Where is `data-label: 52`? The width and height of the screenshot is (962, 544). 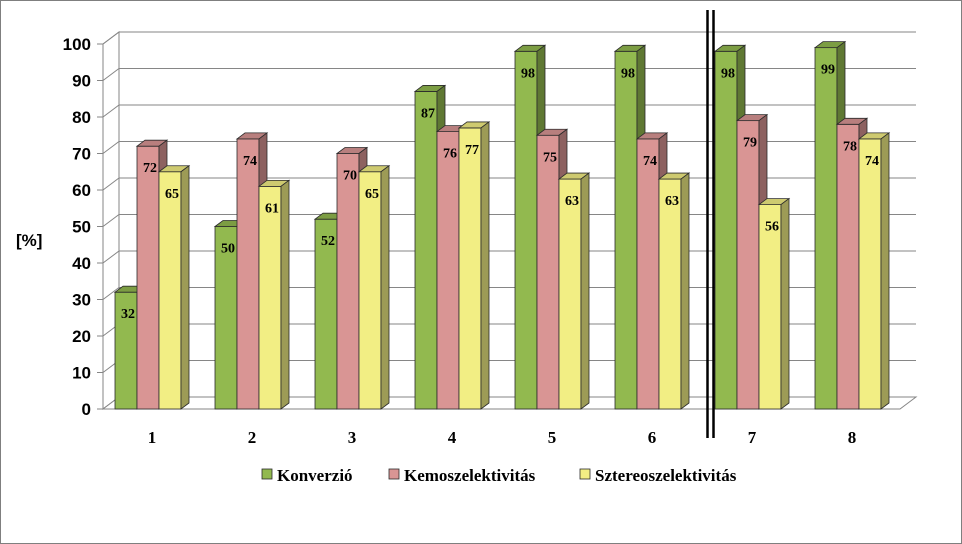 data-label: 52 is located at coordinates (328, 241).